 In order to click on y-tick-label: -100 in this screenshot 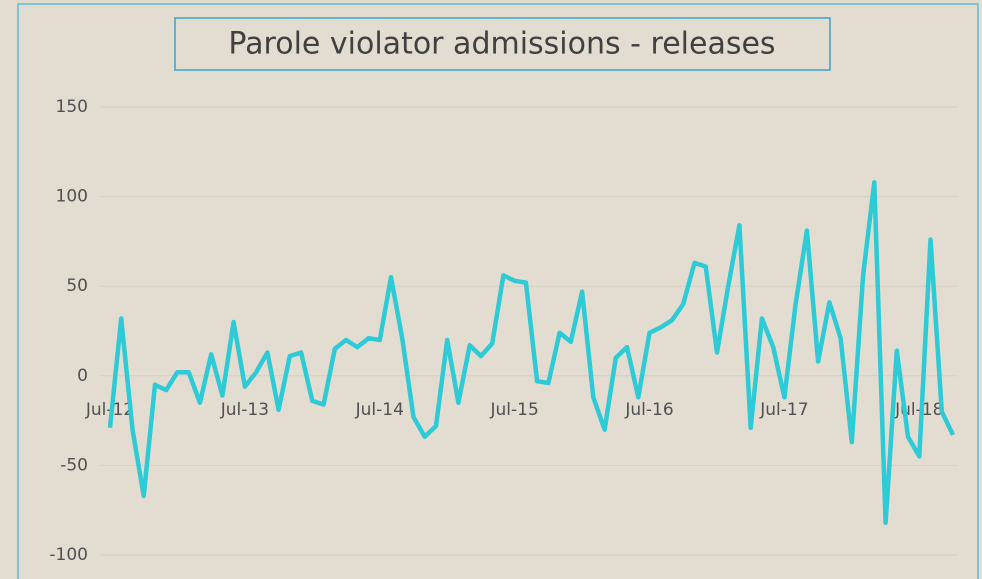, I will do `click(68, 555)`.